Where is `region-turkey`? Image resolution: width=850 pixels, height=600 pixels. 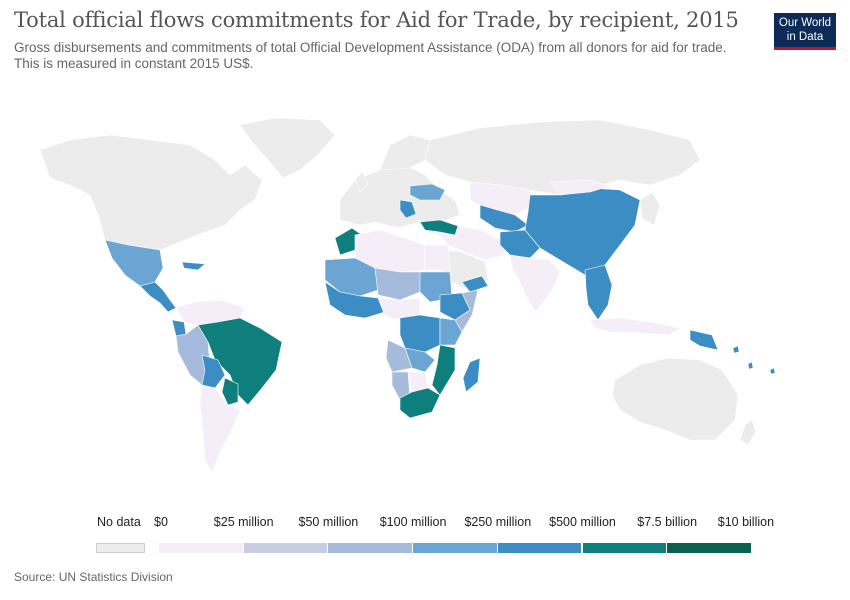
region-turkey is located at coordinates (439, 227).